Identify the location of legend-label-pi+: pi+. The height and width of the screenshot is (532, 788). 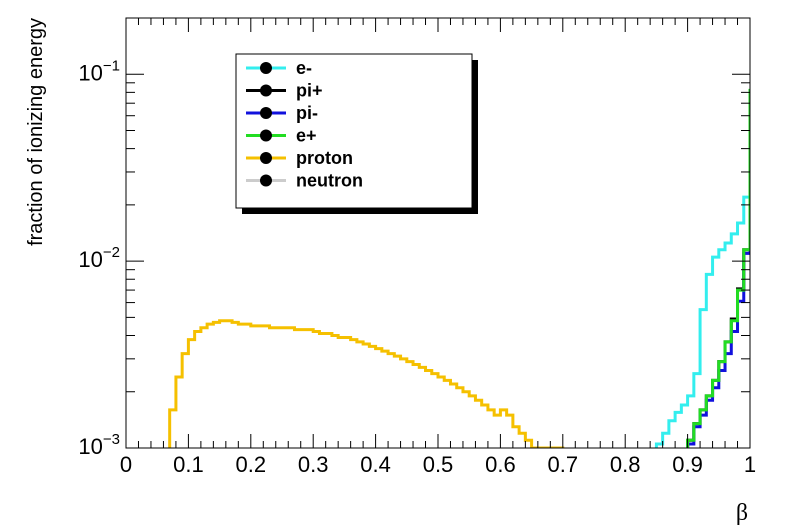
(309, 91).